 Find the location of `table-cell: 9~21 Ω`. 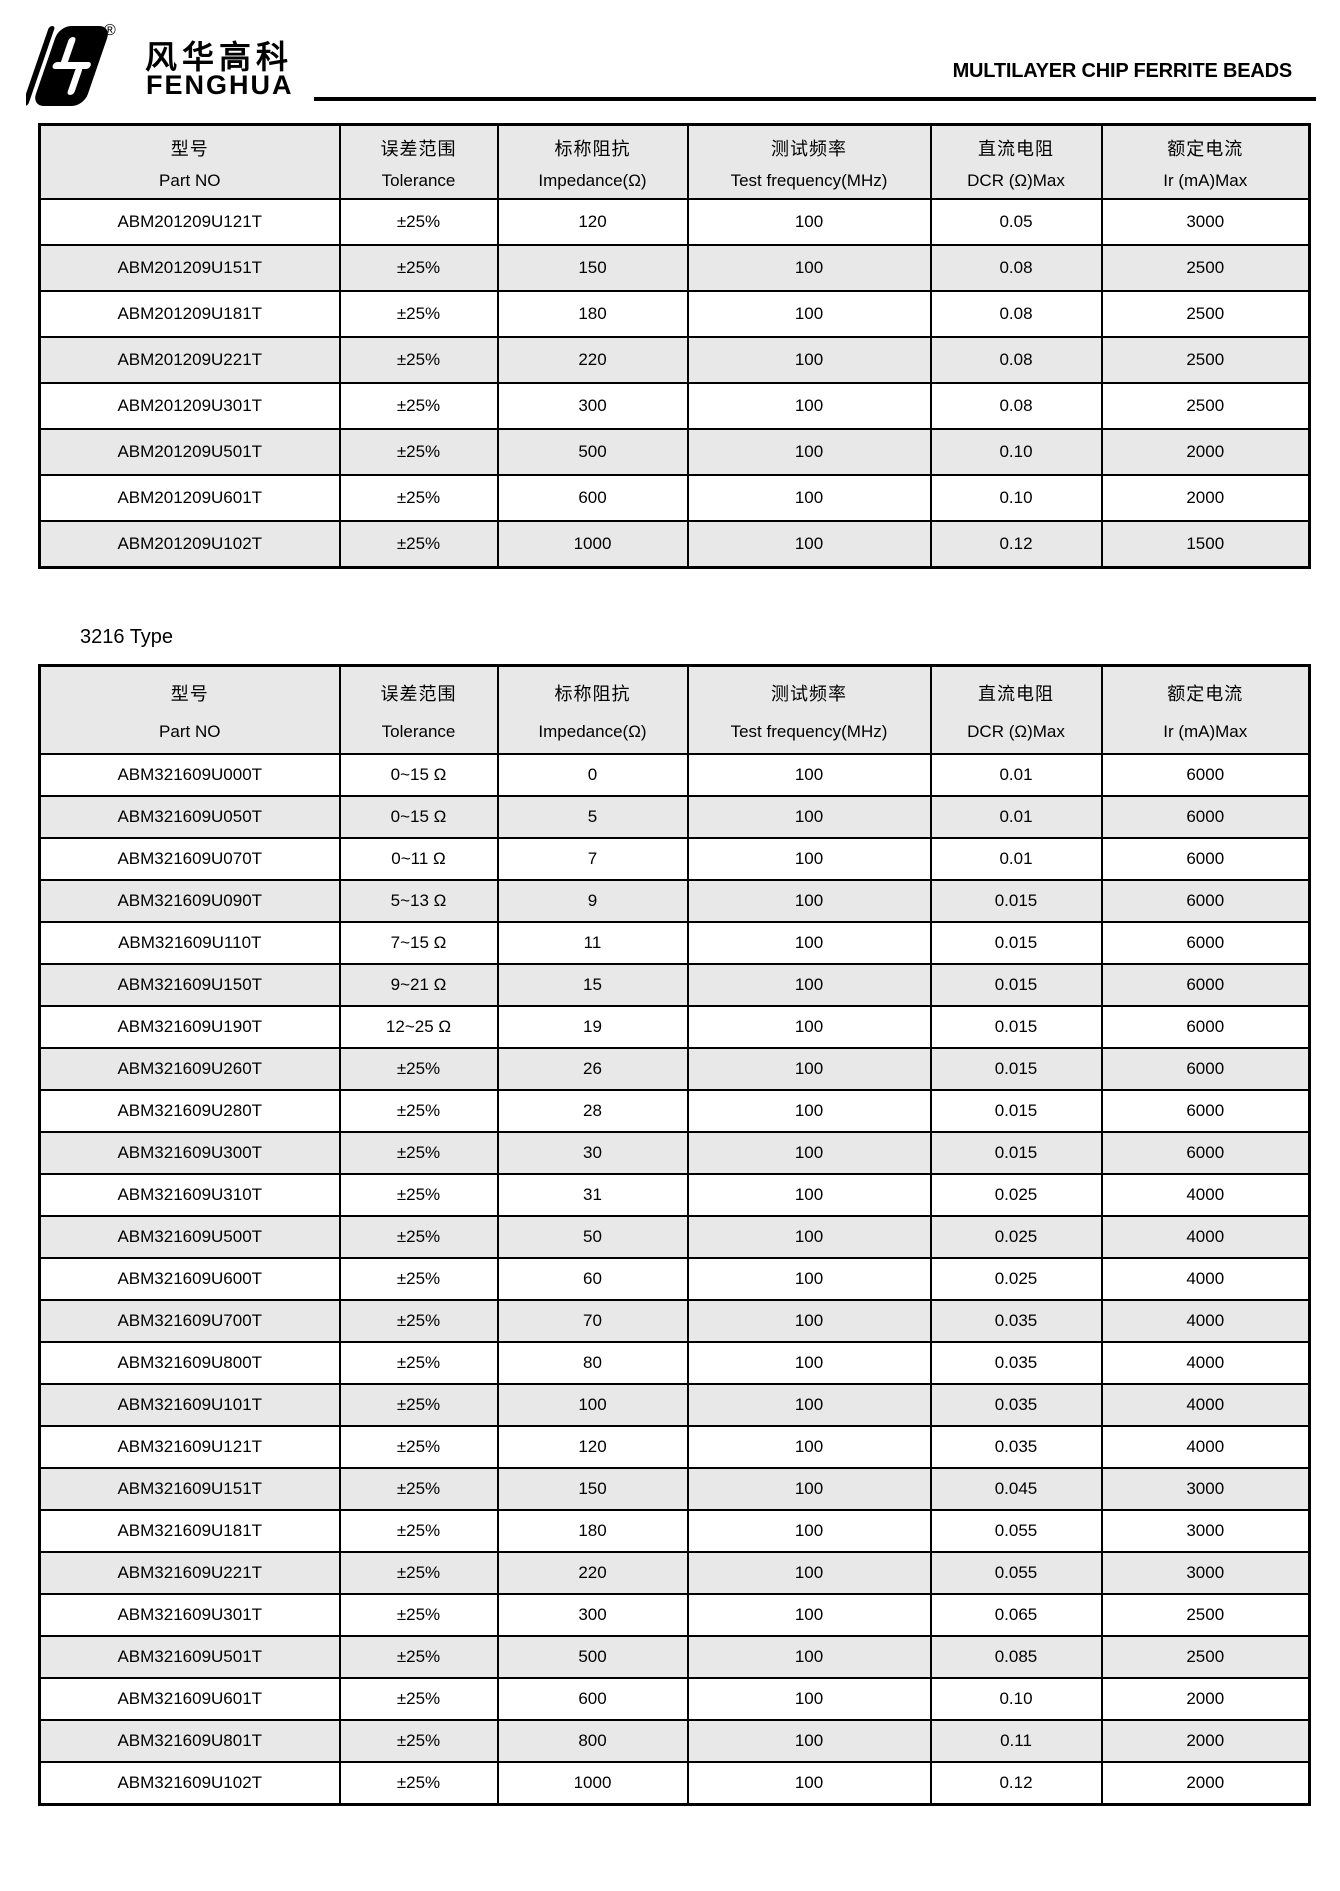

table-cell: 9~21 Ω is located at coordinates (418, 985).